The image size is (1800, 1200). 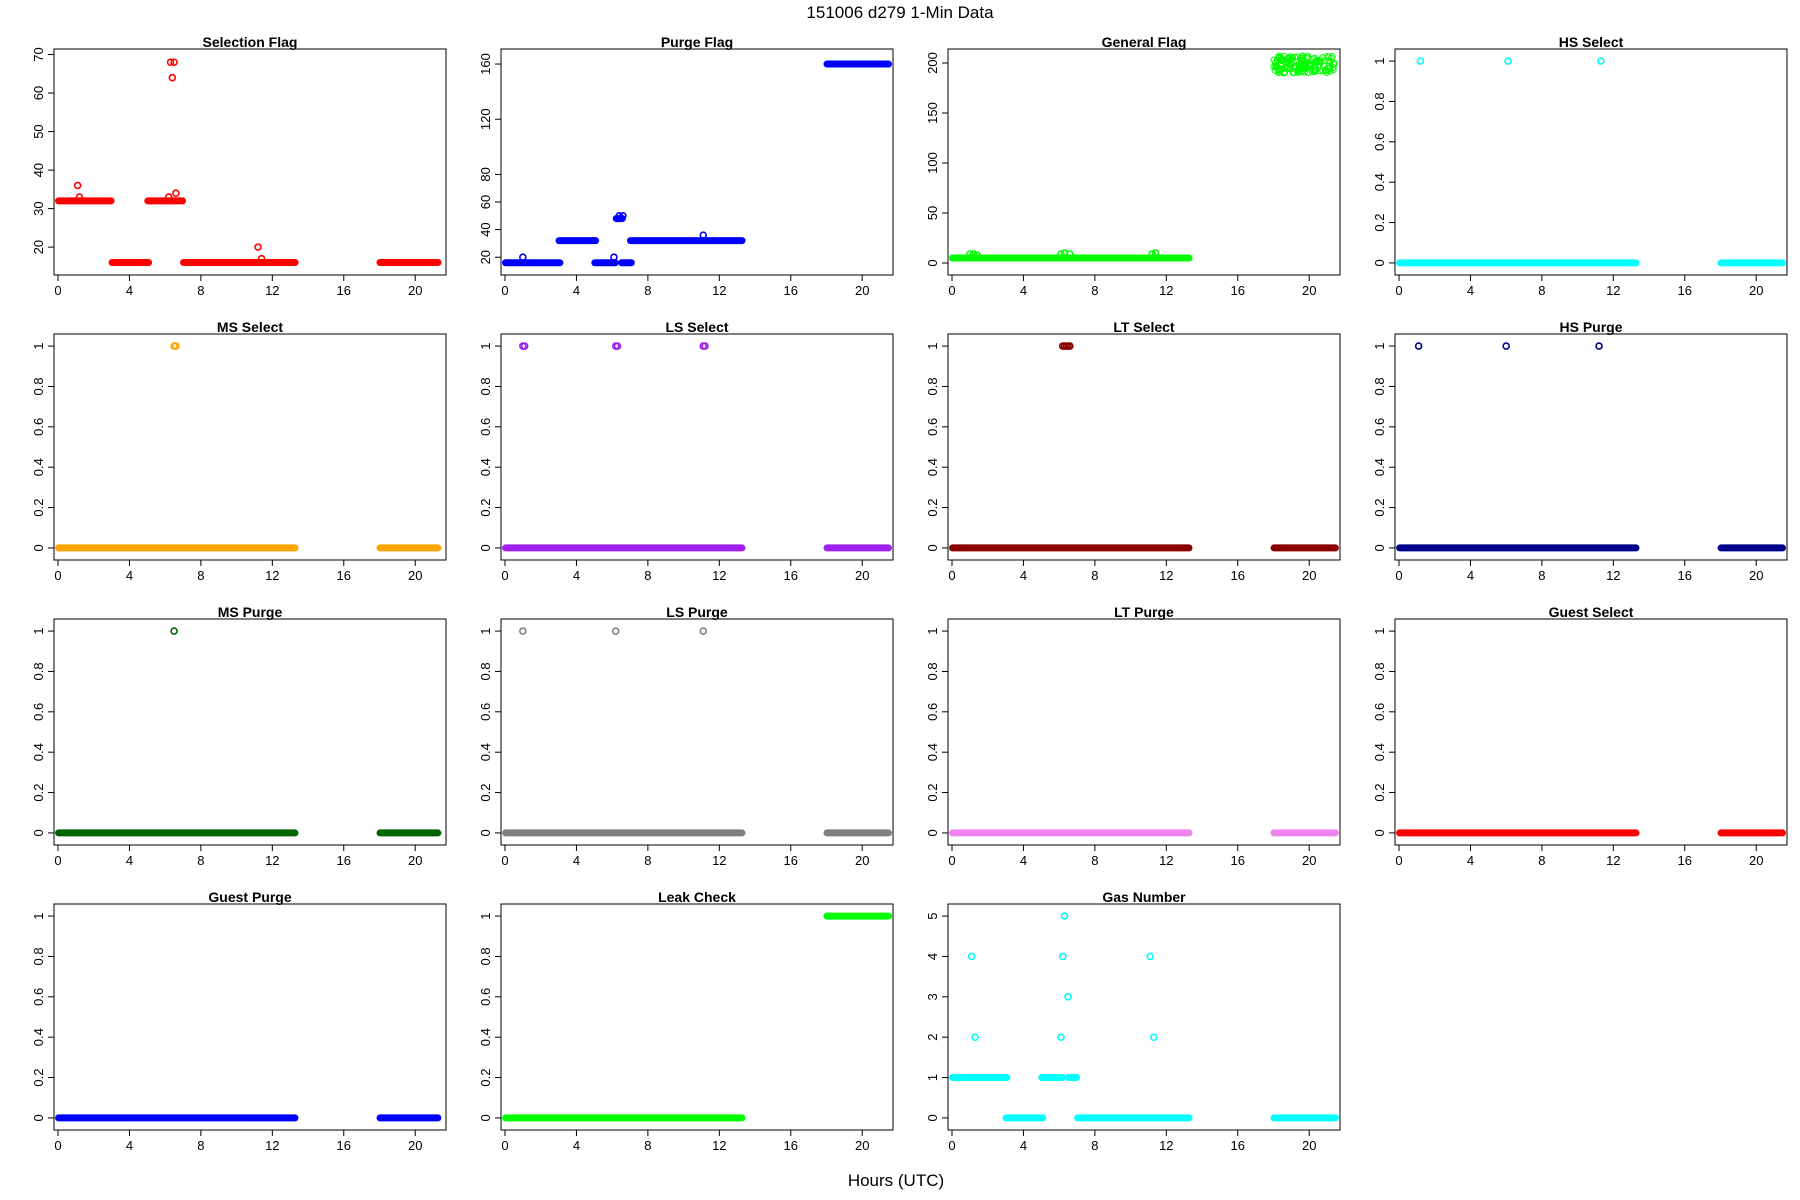 I want to click on y-tick-label: 100, so click(x=932, y=163).